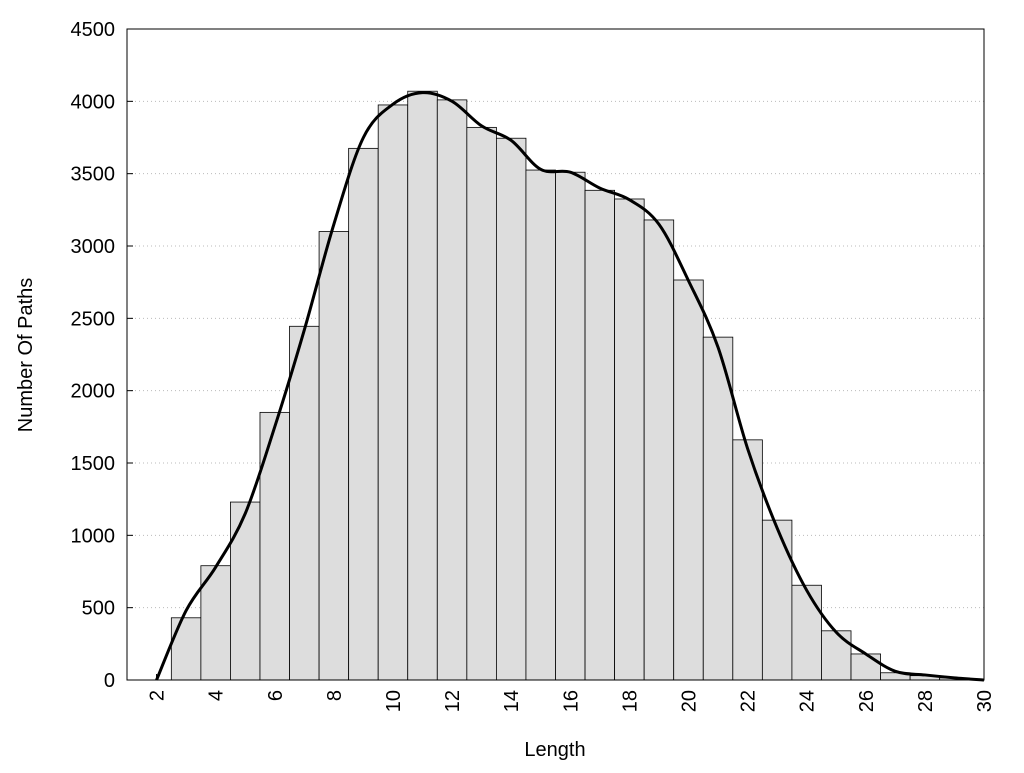 The width and height of the screenshot is (1024, 773). What do you see at coordinates (93, 30) in the screenshot?
I see `y-tick-label: 4500` at bounding box center [93, 30].